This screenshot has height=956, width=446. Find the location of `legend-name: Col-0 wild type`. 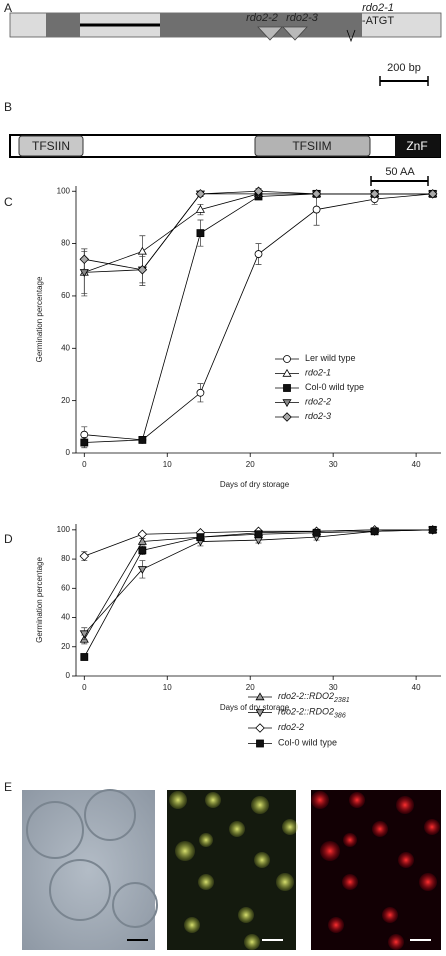

legend-name: Col-0 wild type is located at coordinates (334, 387).